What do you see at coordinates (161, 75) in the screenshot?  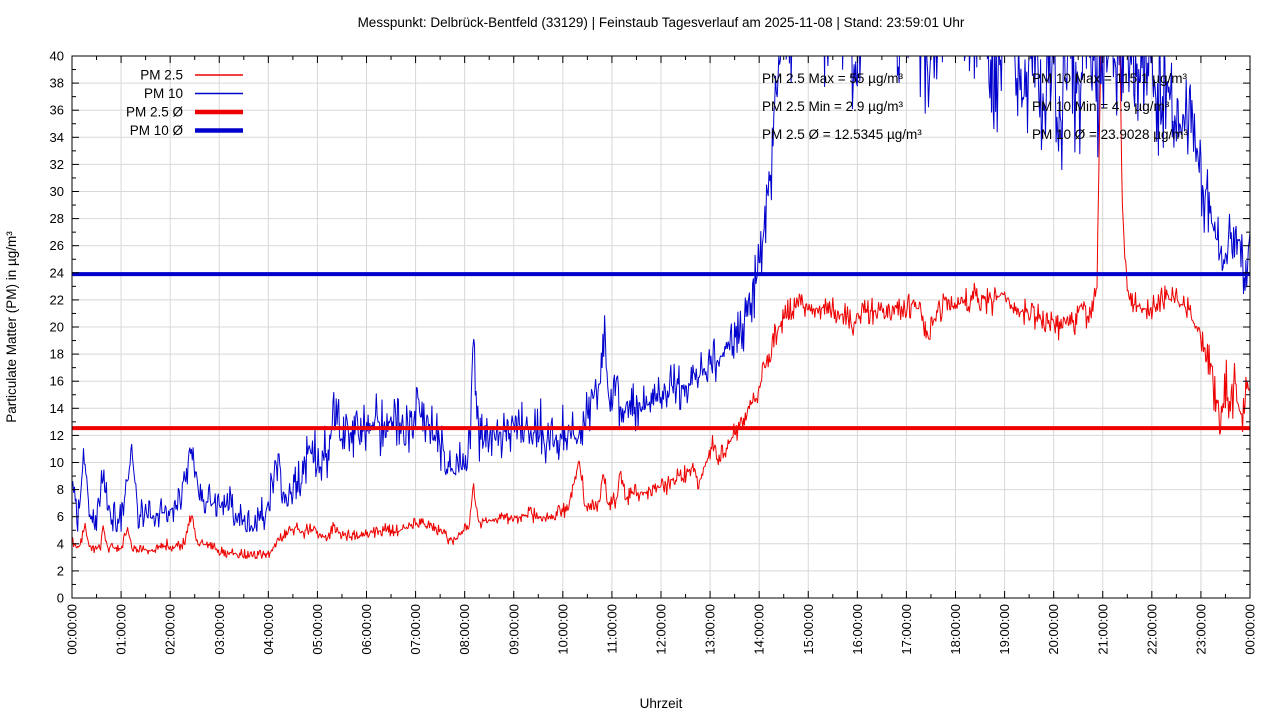 I see `legend-label-pm25: PM 2.5` at bounding box center [161, 75].